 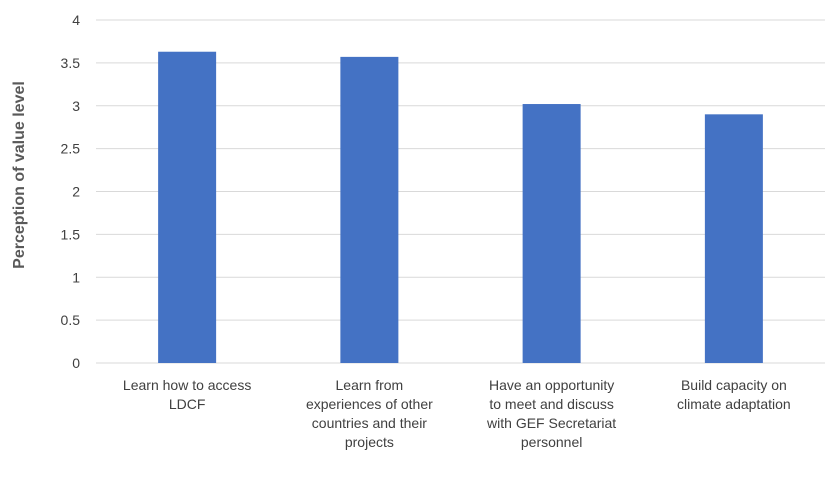 What do you see at coordinates (552, 423) in the screenshot?
I see `x-category-label-line: with GEF Secretariat` at bounding box center [552, 423].